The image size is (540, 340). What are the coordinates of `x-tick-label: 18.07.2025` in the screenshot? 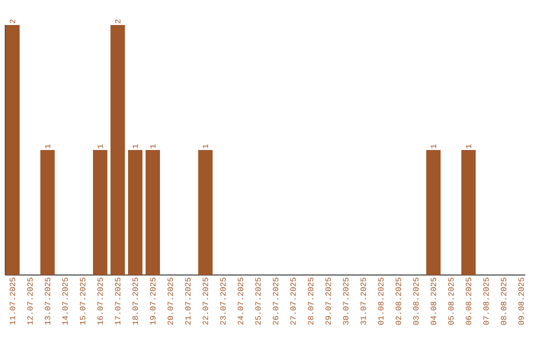 It's located at (135, 301).